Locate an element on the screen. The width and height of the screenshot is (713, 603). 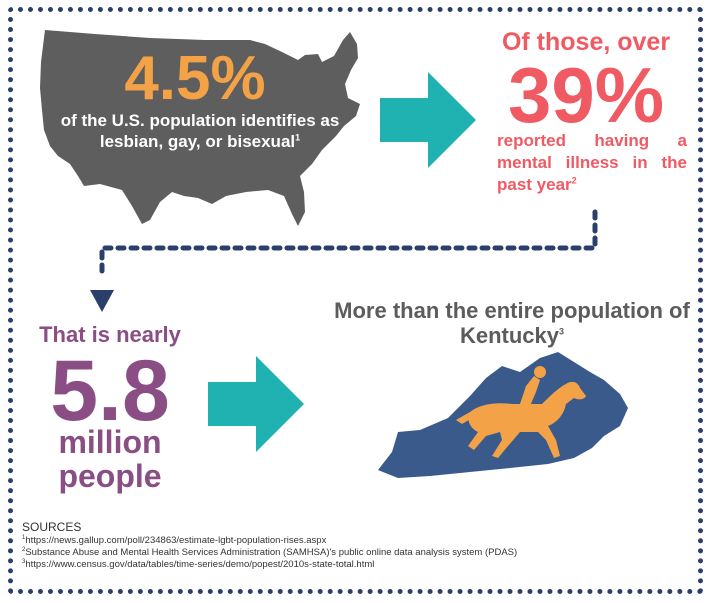
people-count-stat: 5.8 is located at coordinates (110, 391).